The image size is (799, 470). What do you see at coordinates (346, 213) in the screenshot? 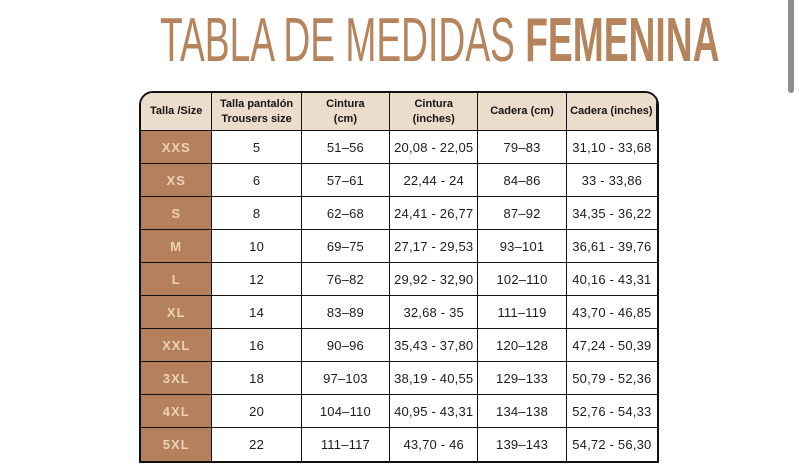
I see `table-cell: 62–68` at bounding box center [346, 213].